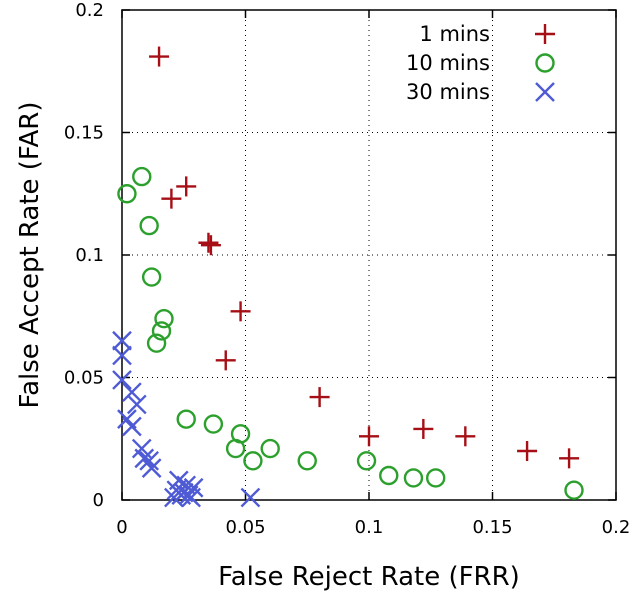 This screenshot has width=632, height=597. I want to click on x-tick-label: 0.1, so click(369, 527).